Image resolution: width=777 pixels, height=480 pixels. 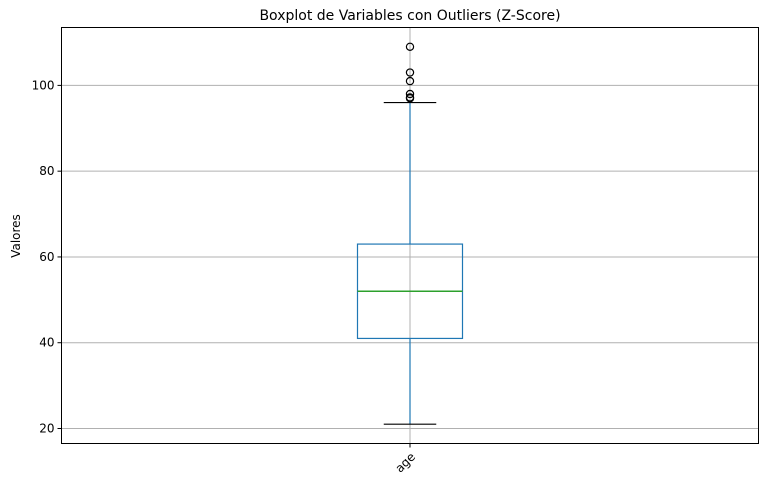 I want to click on y-tick-label: 60, so click(x=46, y=257).